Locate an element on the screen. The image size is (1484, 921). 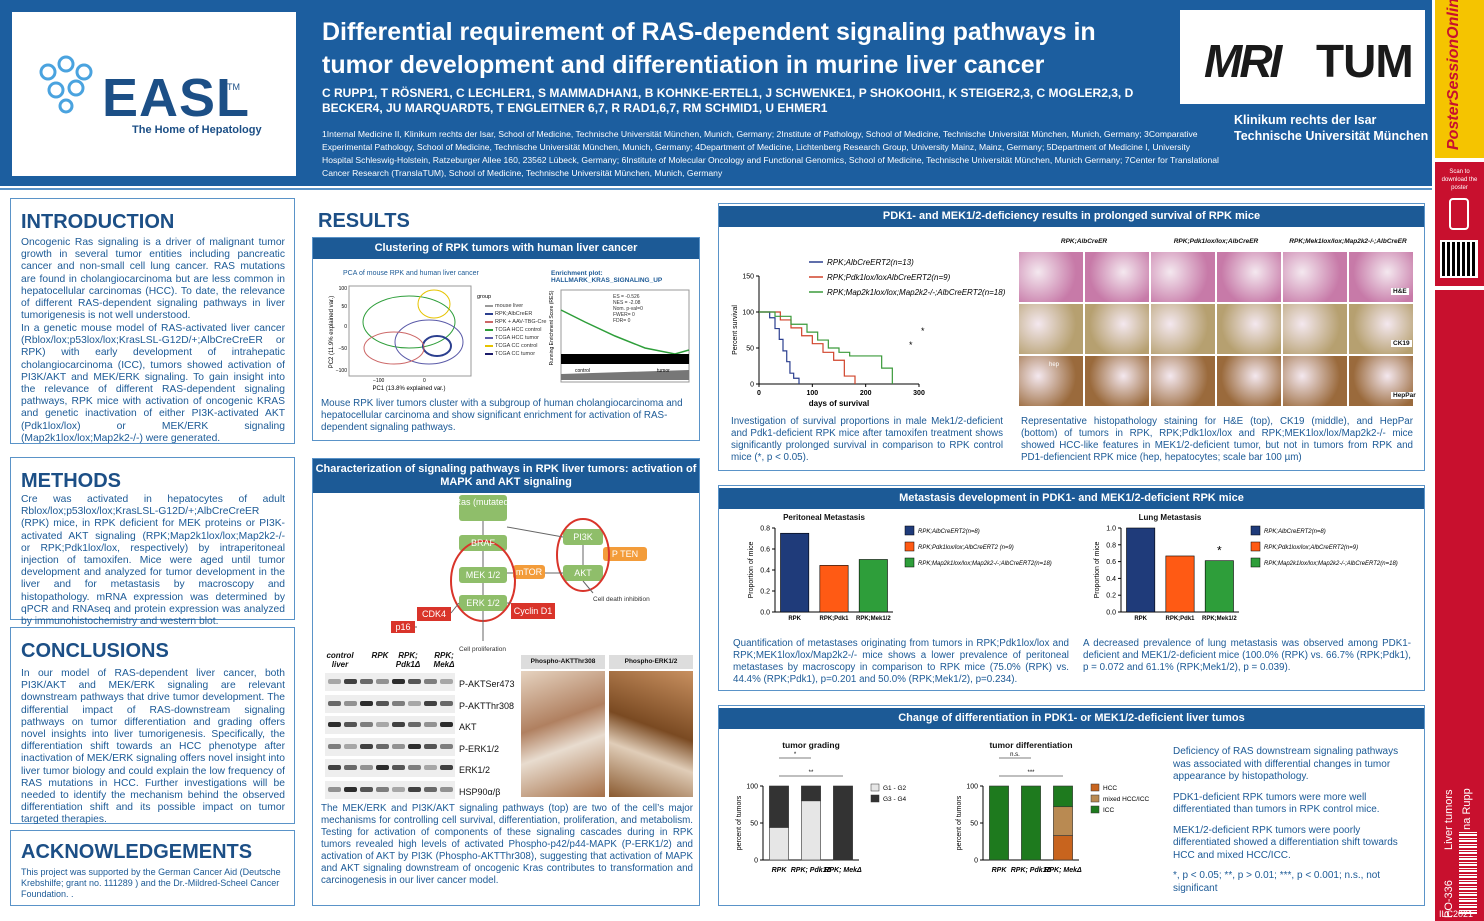
easl-wordmark: EASL is located at coordinates (176, 98).